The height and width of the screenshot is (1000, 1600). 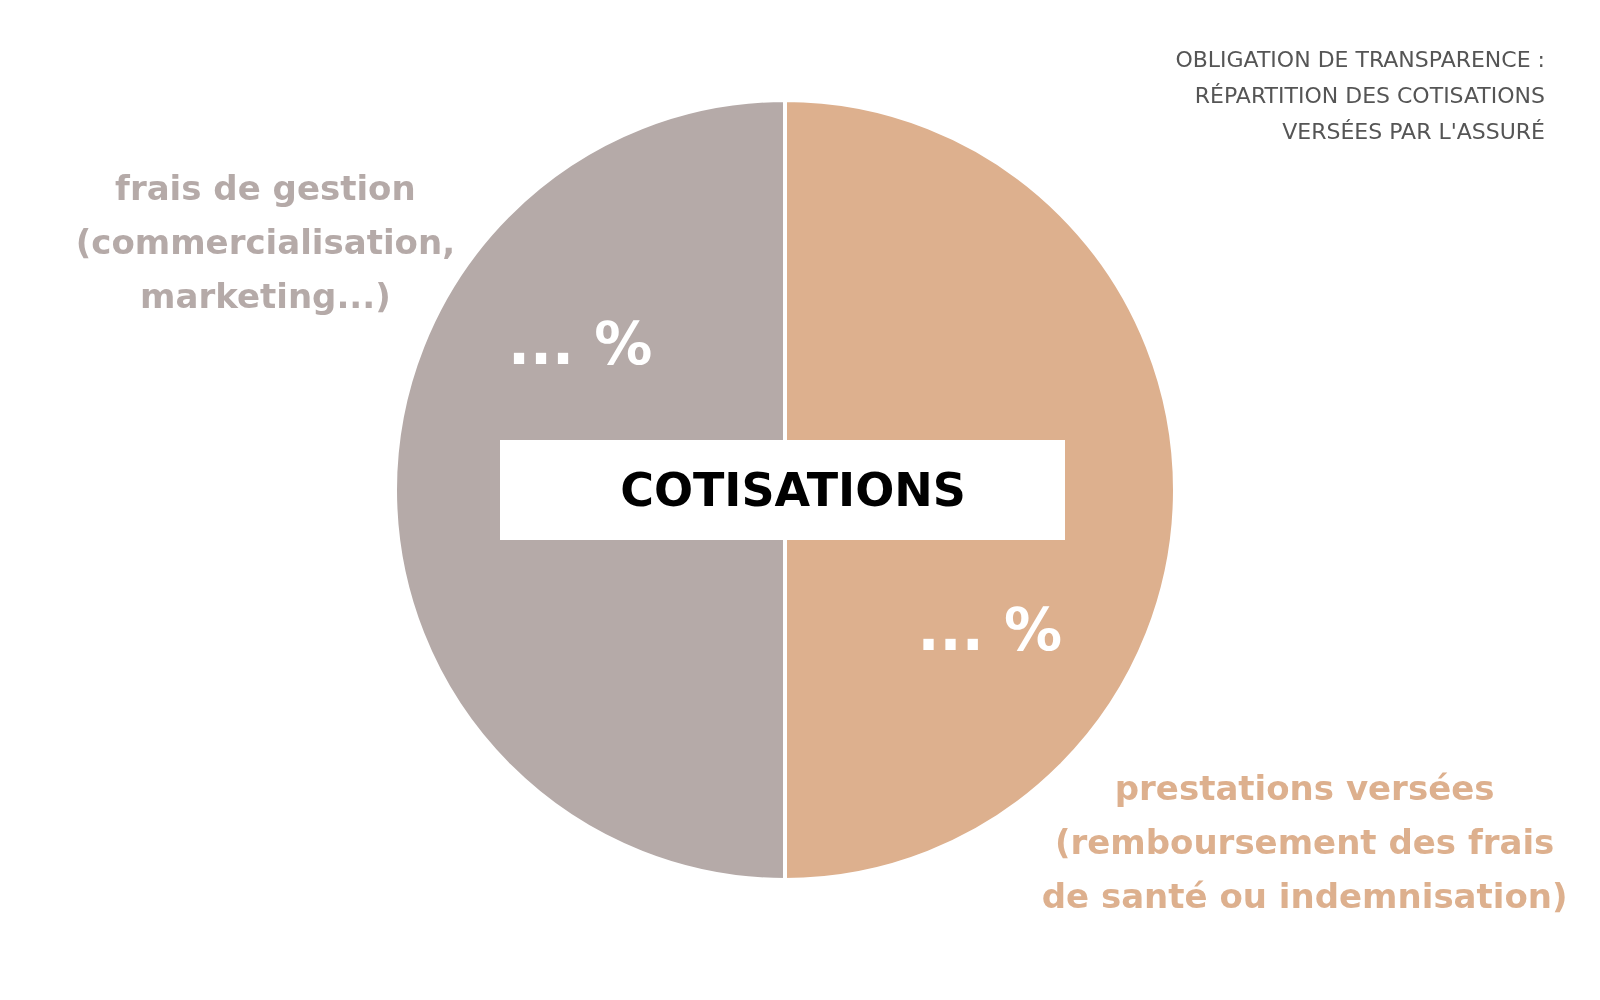 I want to click on slice-label: frais de gestion (commercialisation, marketing...), so click(x=265, y=242).